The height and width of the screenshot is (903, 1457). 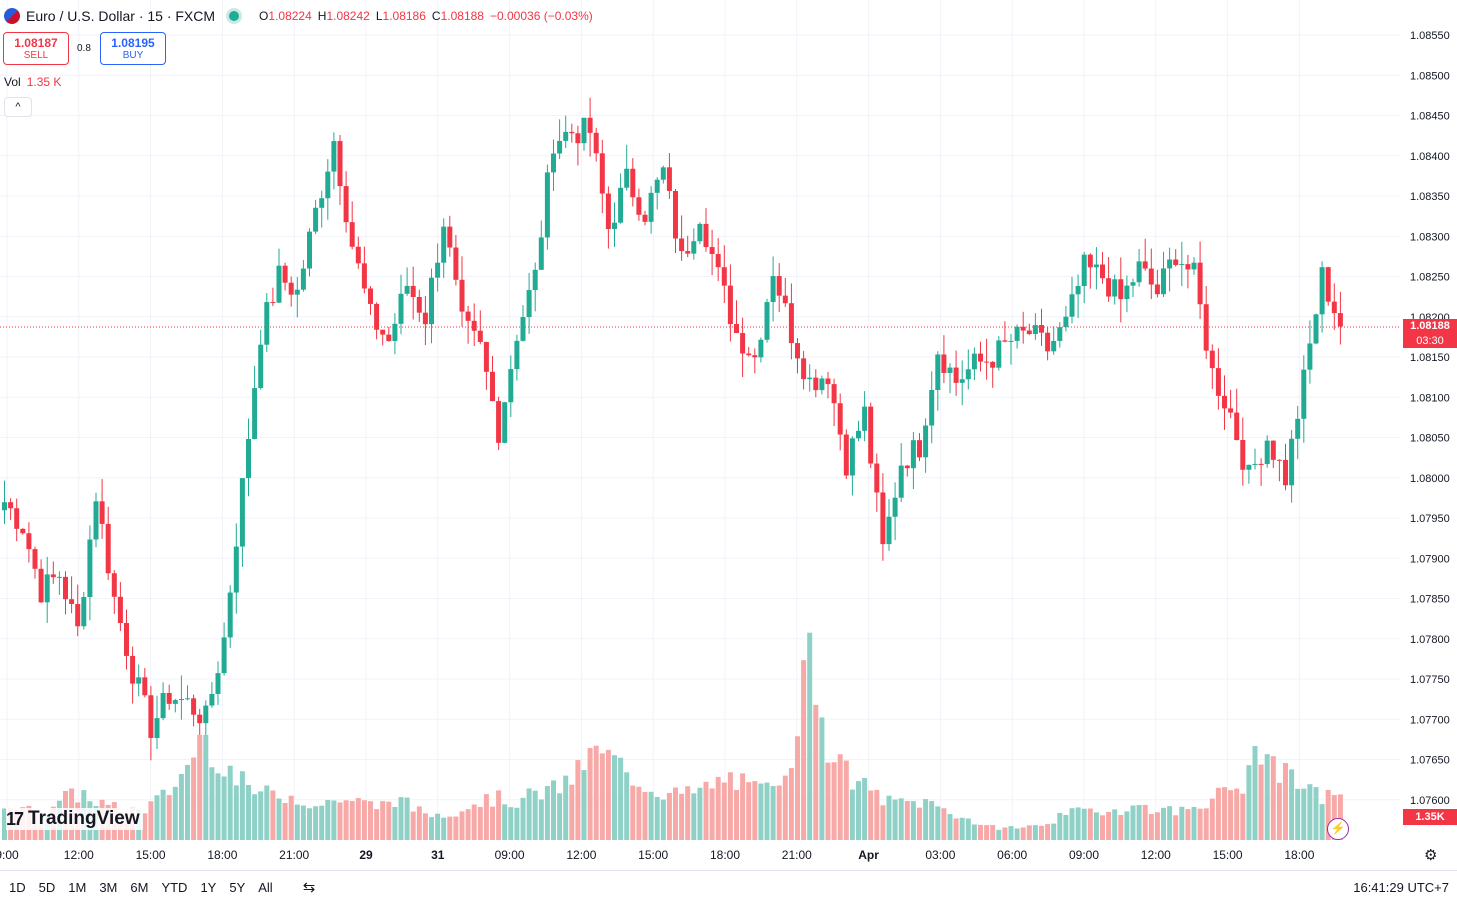 What do you see at coordinates (133, 48) in the screenshot?
I see `buy-button: 1.08195 BUY` at bounding box center [133, 48].